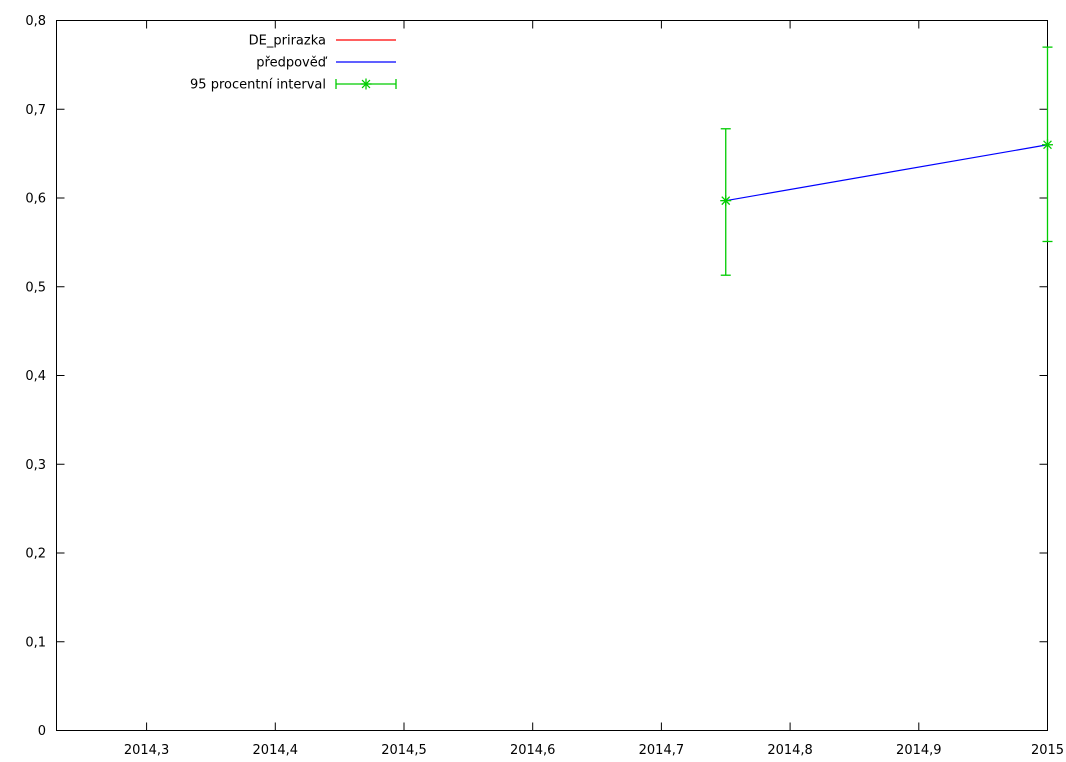 Image resolution: width=1066 pixels, height=762 pixels. What do you see at coordinates (1047, 750) in the screenshot?
I see `x-tick-label: 2015` at bounding box center [1047, 750].